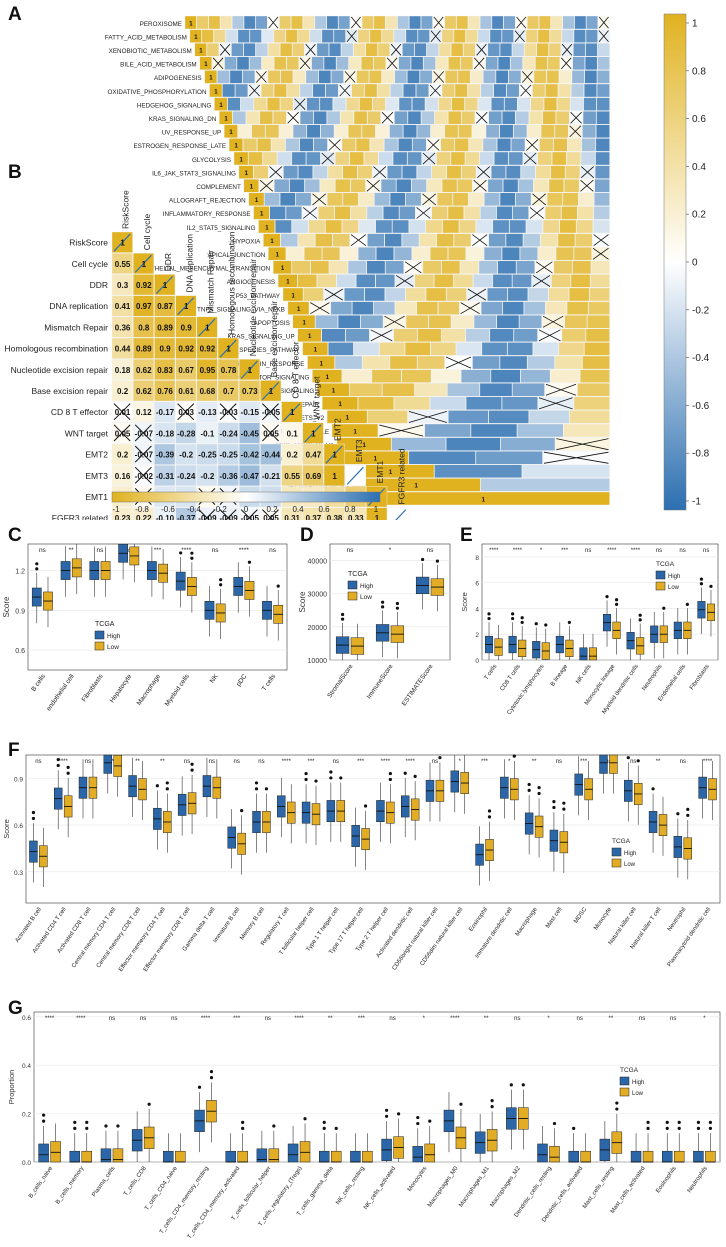 The image size is (726, 1247). I want to click on colorbar-tick-label: 0.4, so click(298, 509).